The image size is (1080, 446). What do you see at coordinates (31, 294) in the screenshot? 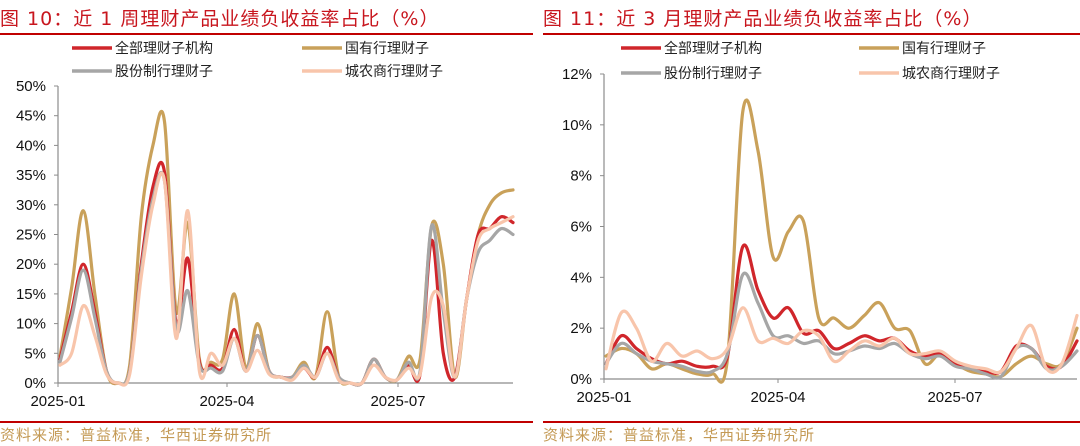
I see `y-tick-label: 15%` at bounding box center [31, 294].